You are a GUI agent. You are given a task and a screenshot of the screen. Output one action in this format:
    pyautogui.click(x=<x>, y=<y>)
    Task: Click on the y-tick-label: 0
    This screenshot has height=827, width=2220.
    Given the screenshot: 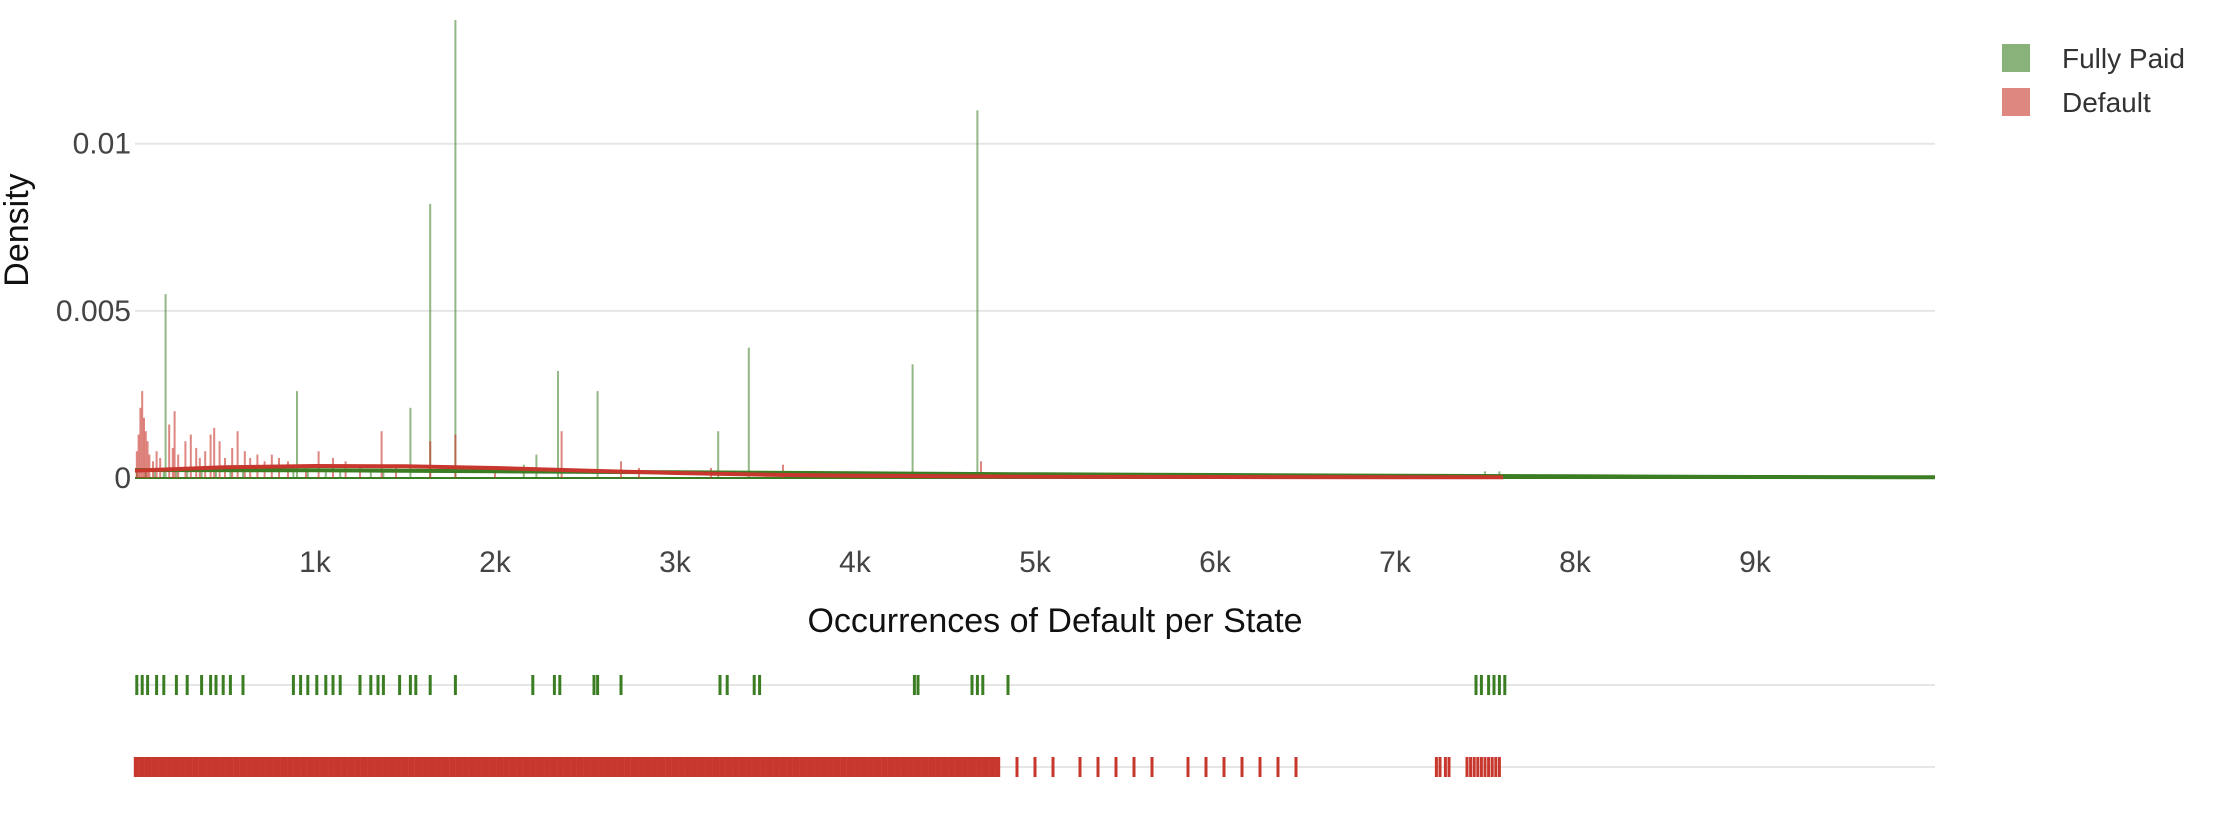 What is the action you would take?
    pyautogui.click(x=122, y=478)
    